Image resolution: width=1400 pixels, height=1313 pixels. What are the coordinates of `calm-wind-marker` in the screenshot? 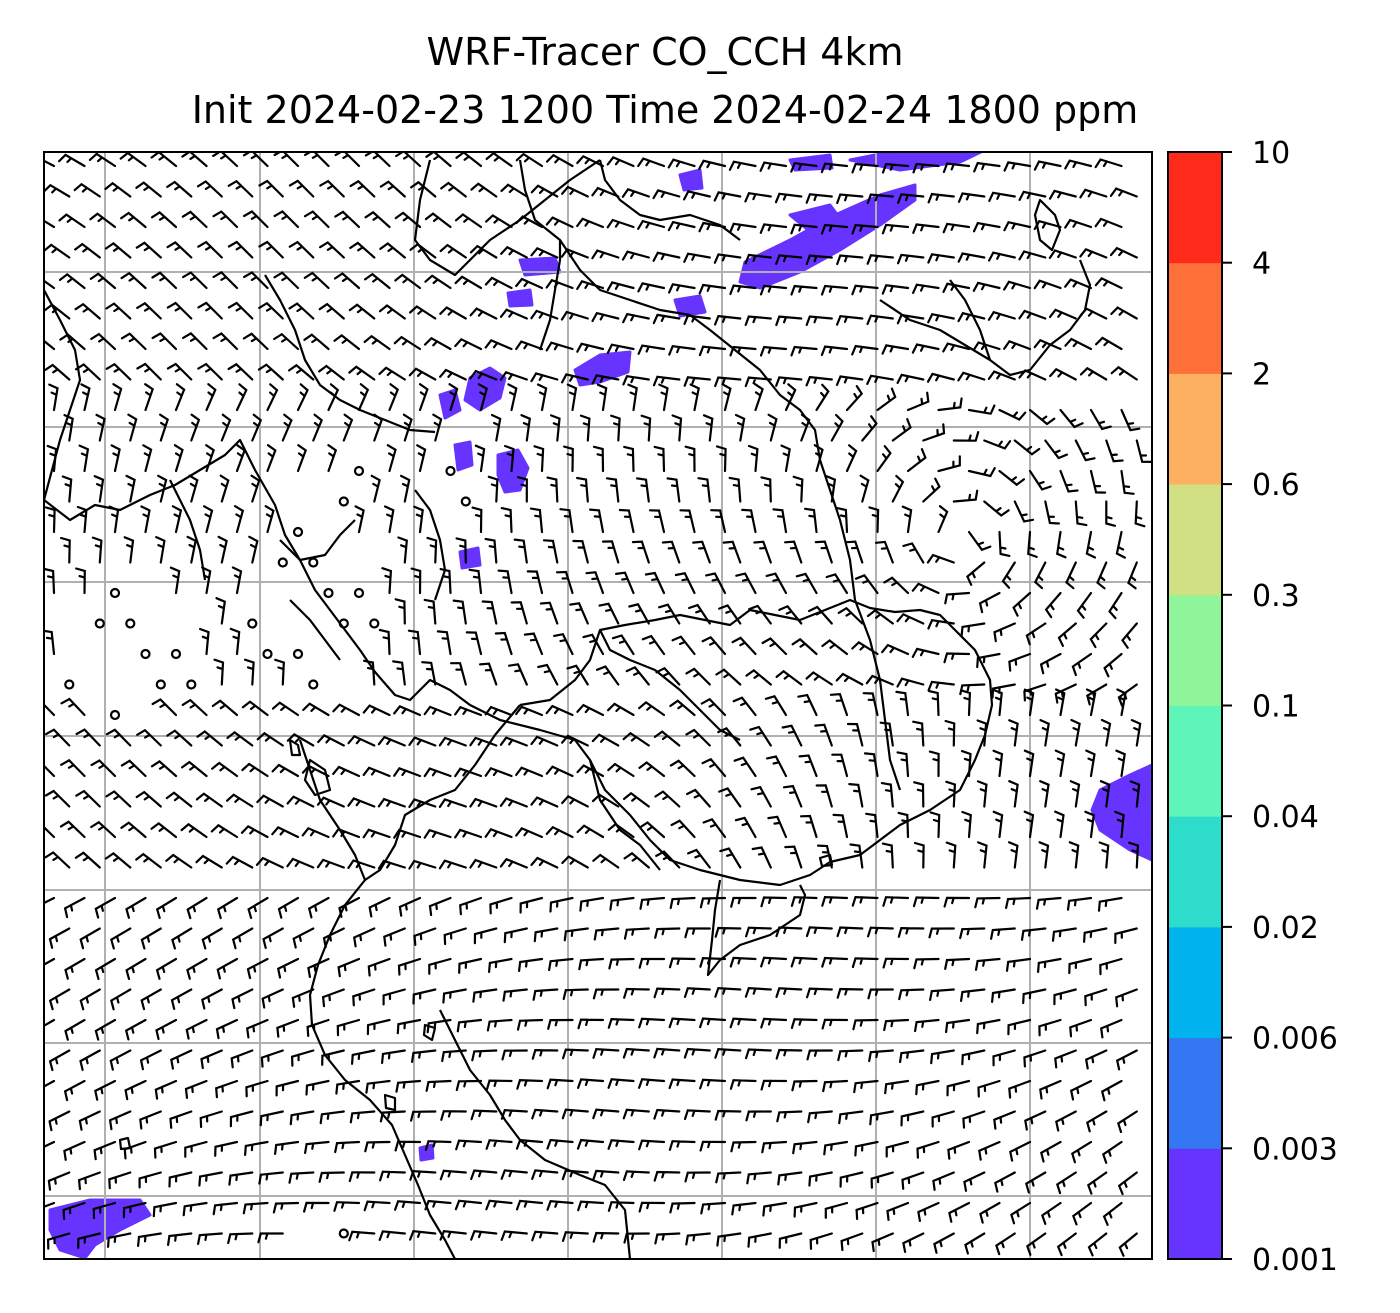 It's located at (282, 562).